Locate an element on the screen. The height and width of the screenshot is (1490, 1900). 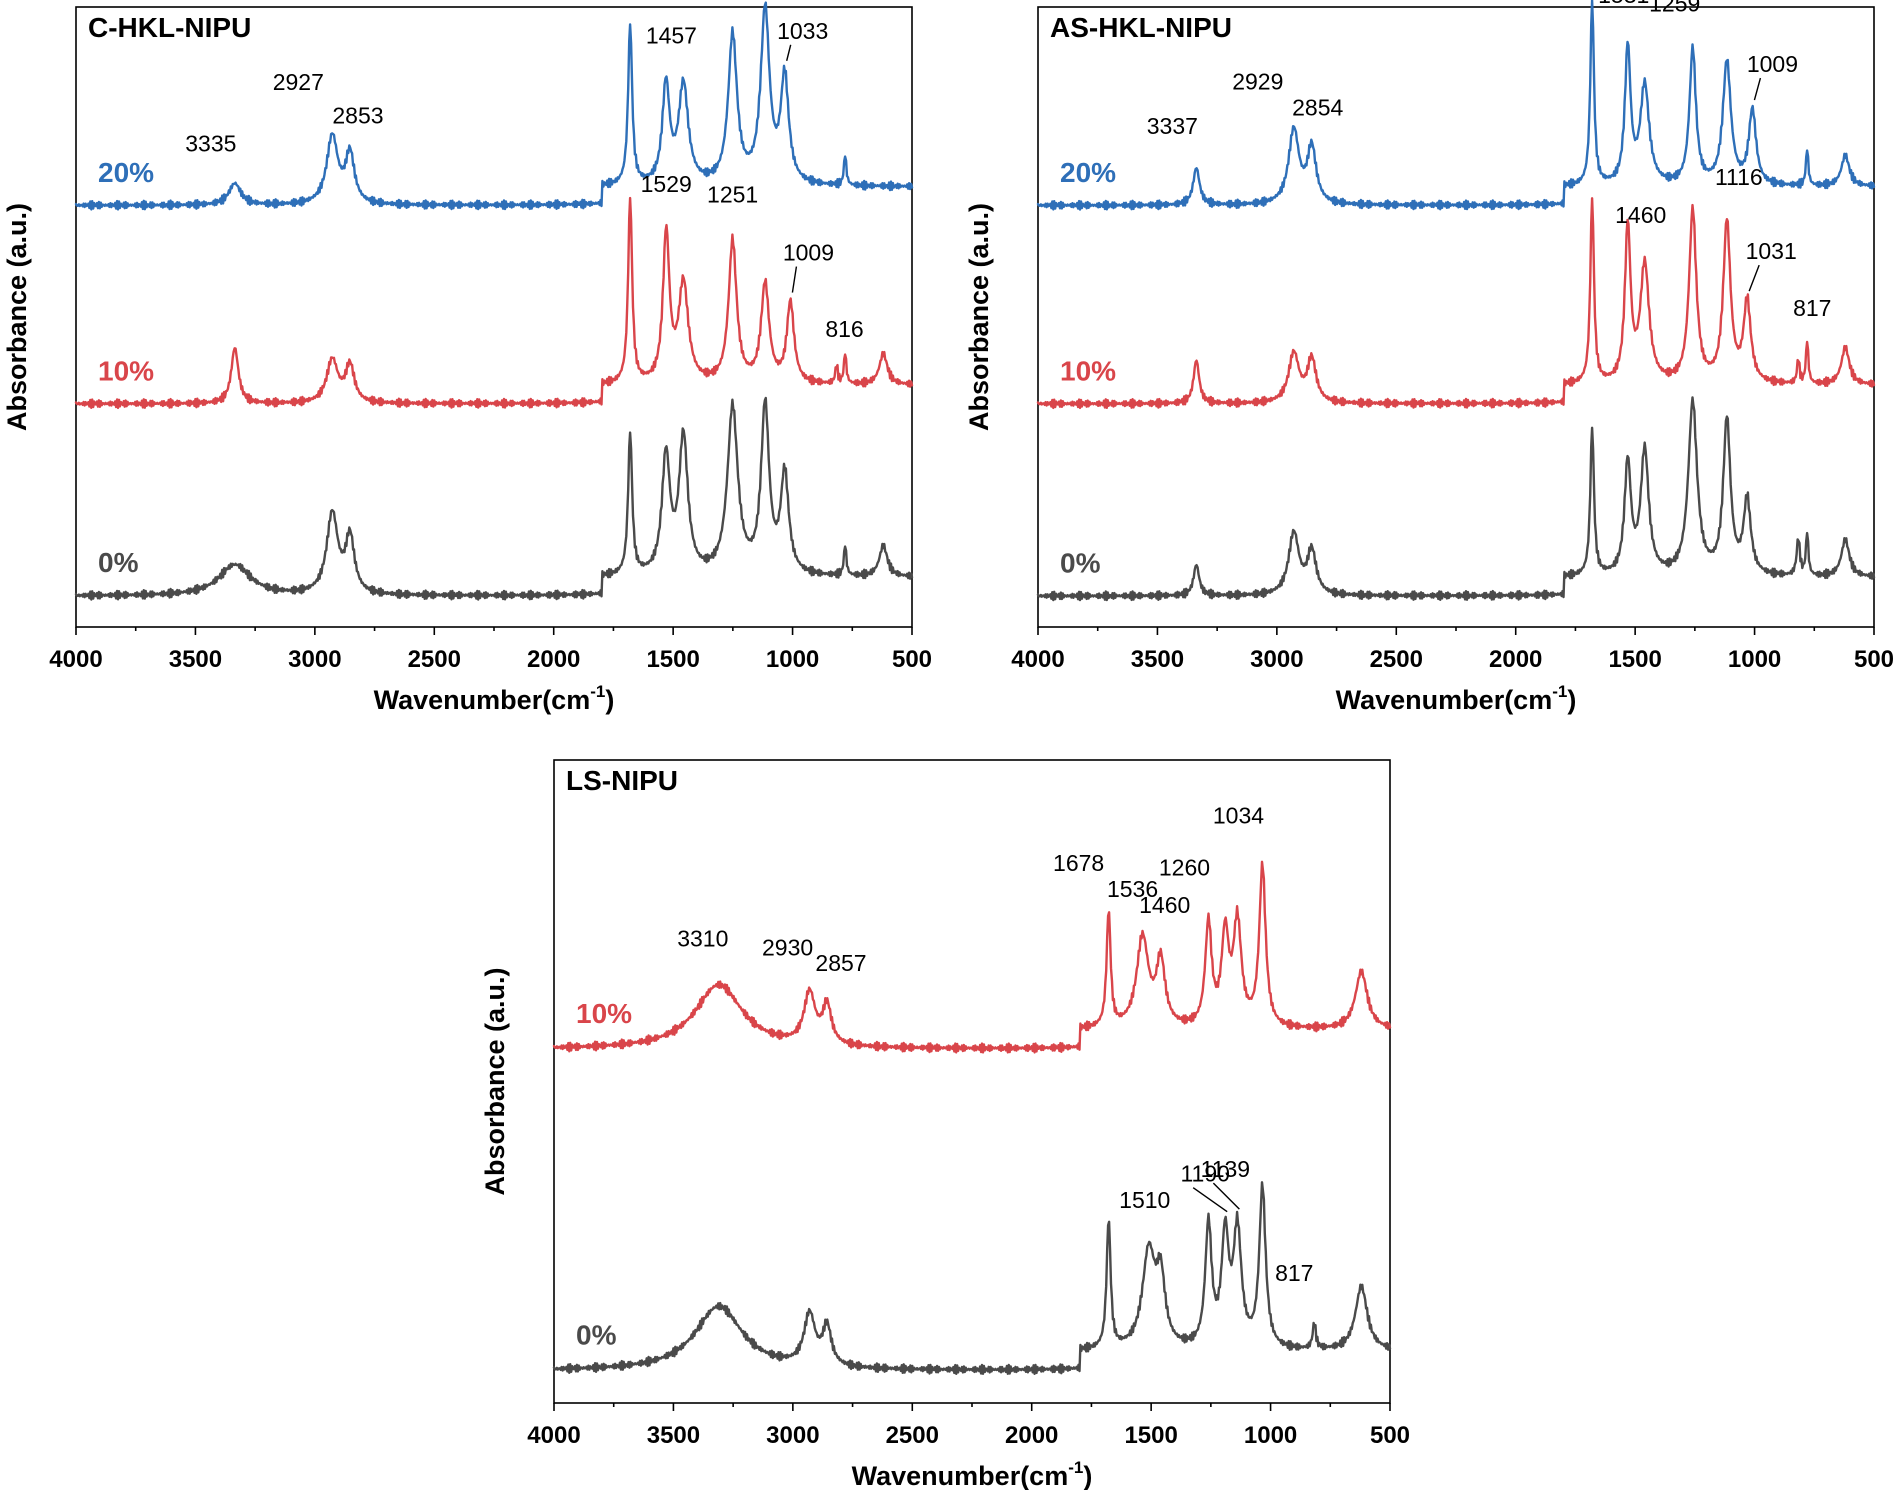
peak-label: 1531 is located at coordinates (1623, 4).